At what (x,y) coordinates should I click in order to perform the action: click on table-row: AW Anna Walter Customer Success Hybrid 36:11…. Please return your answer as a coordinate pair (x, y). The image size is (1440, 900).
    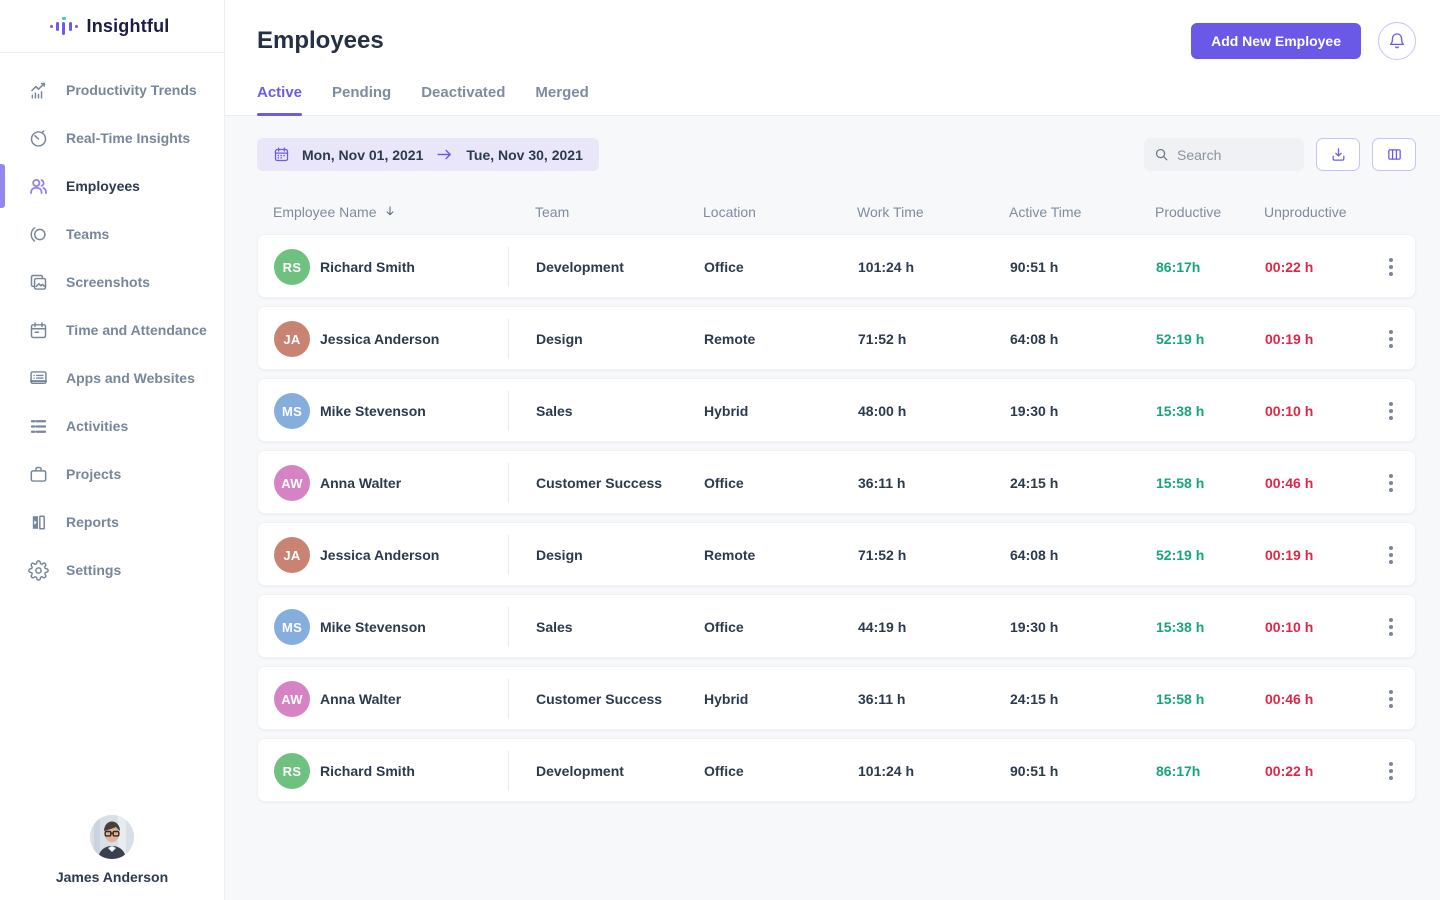
    Looking at the image, I should click on (836, 698).